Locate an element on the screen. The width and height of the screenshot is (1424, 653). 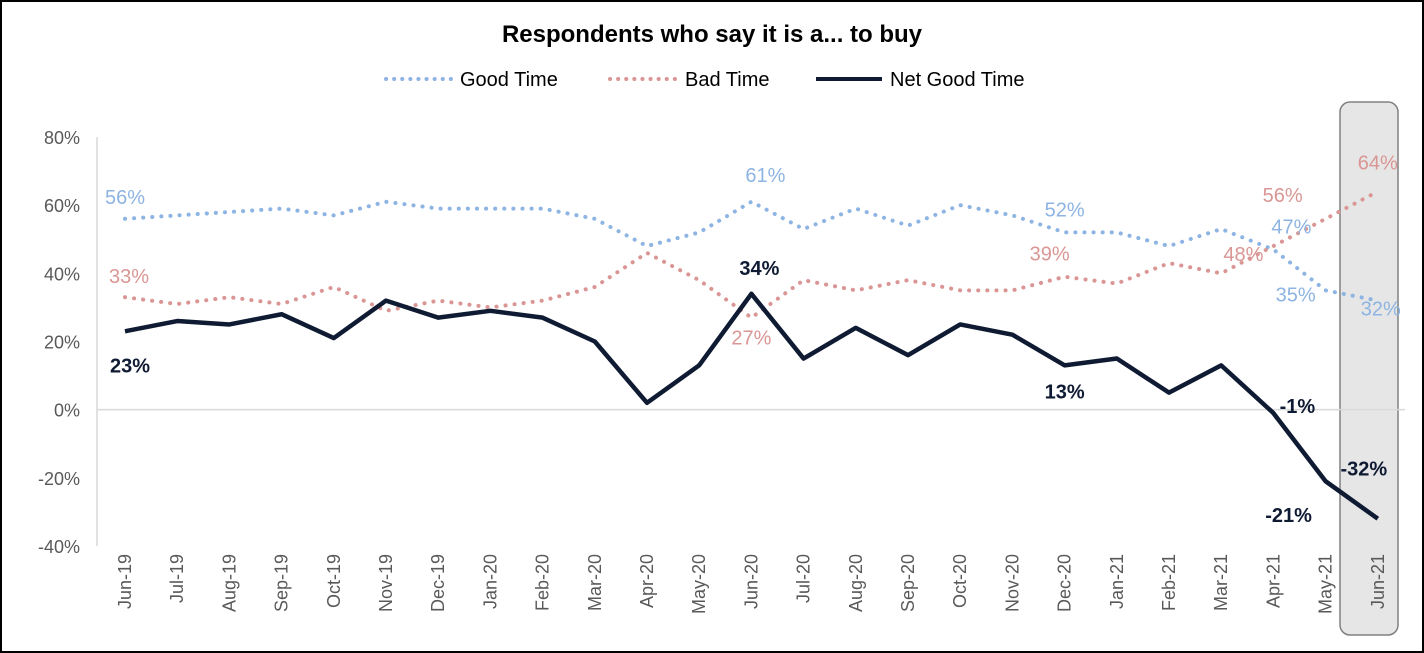
data-label-bad-time-apr-21: 48% is located at coordinates (1243, 255).